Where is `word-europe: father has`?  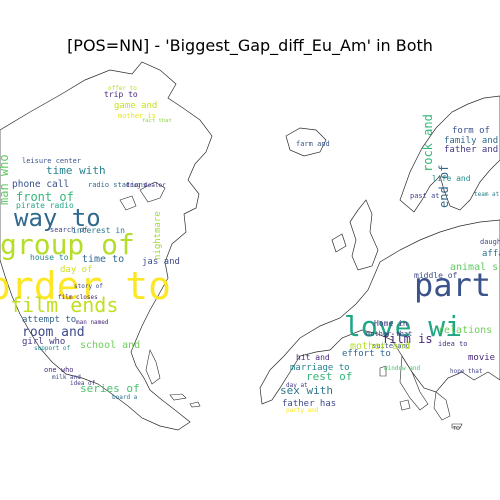 word-europe: father has is located at coordinates (309, 404).